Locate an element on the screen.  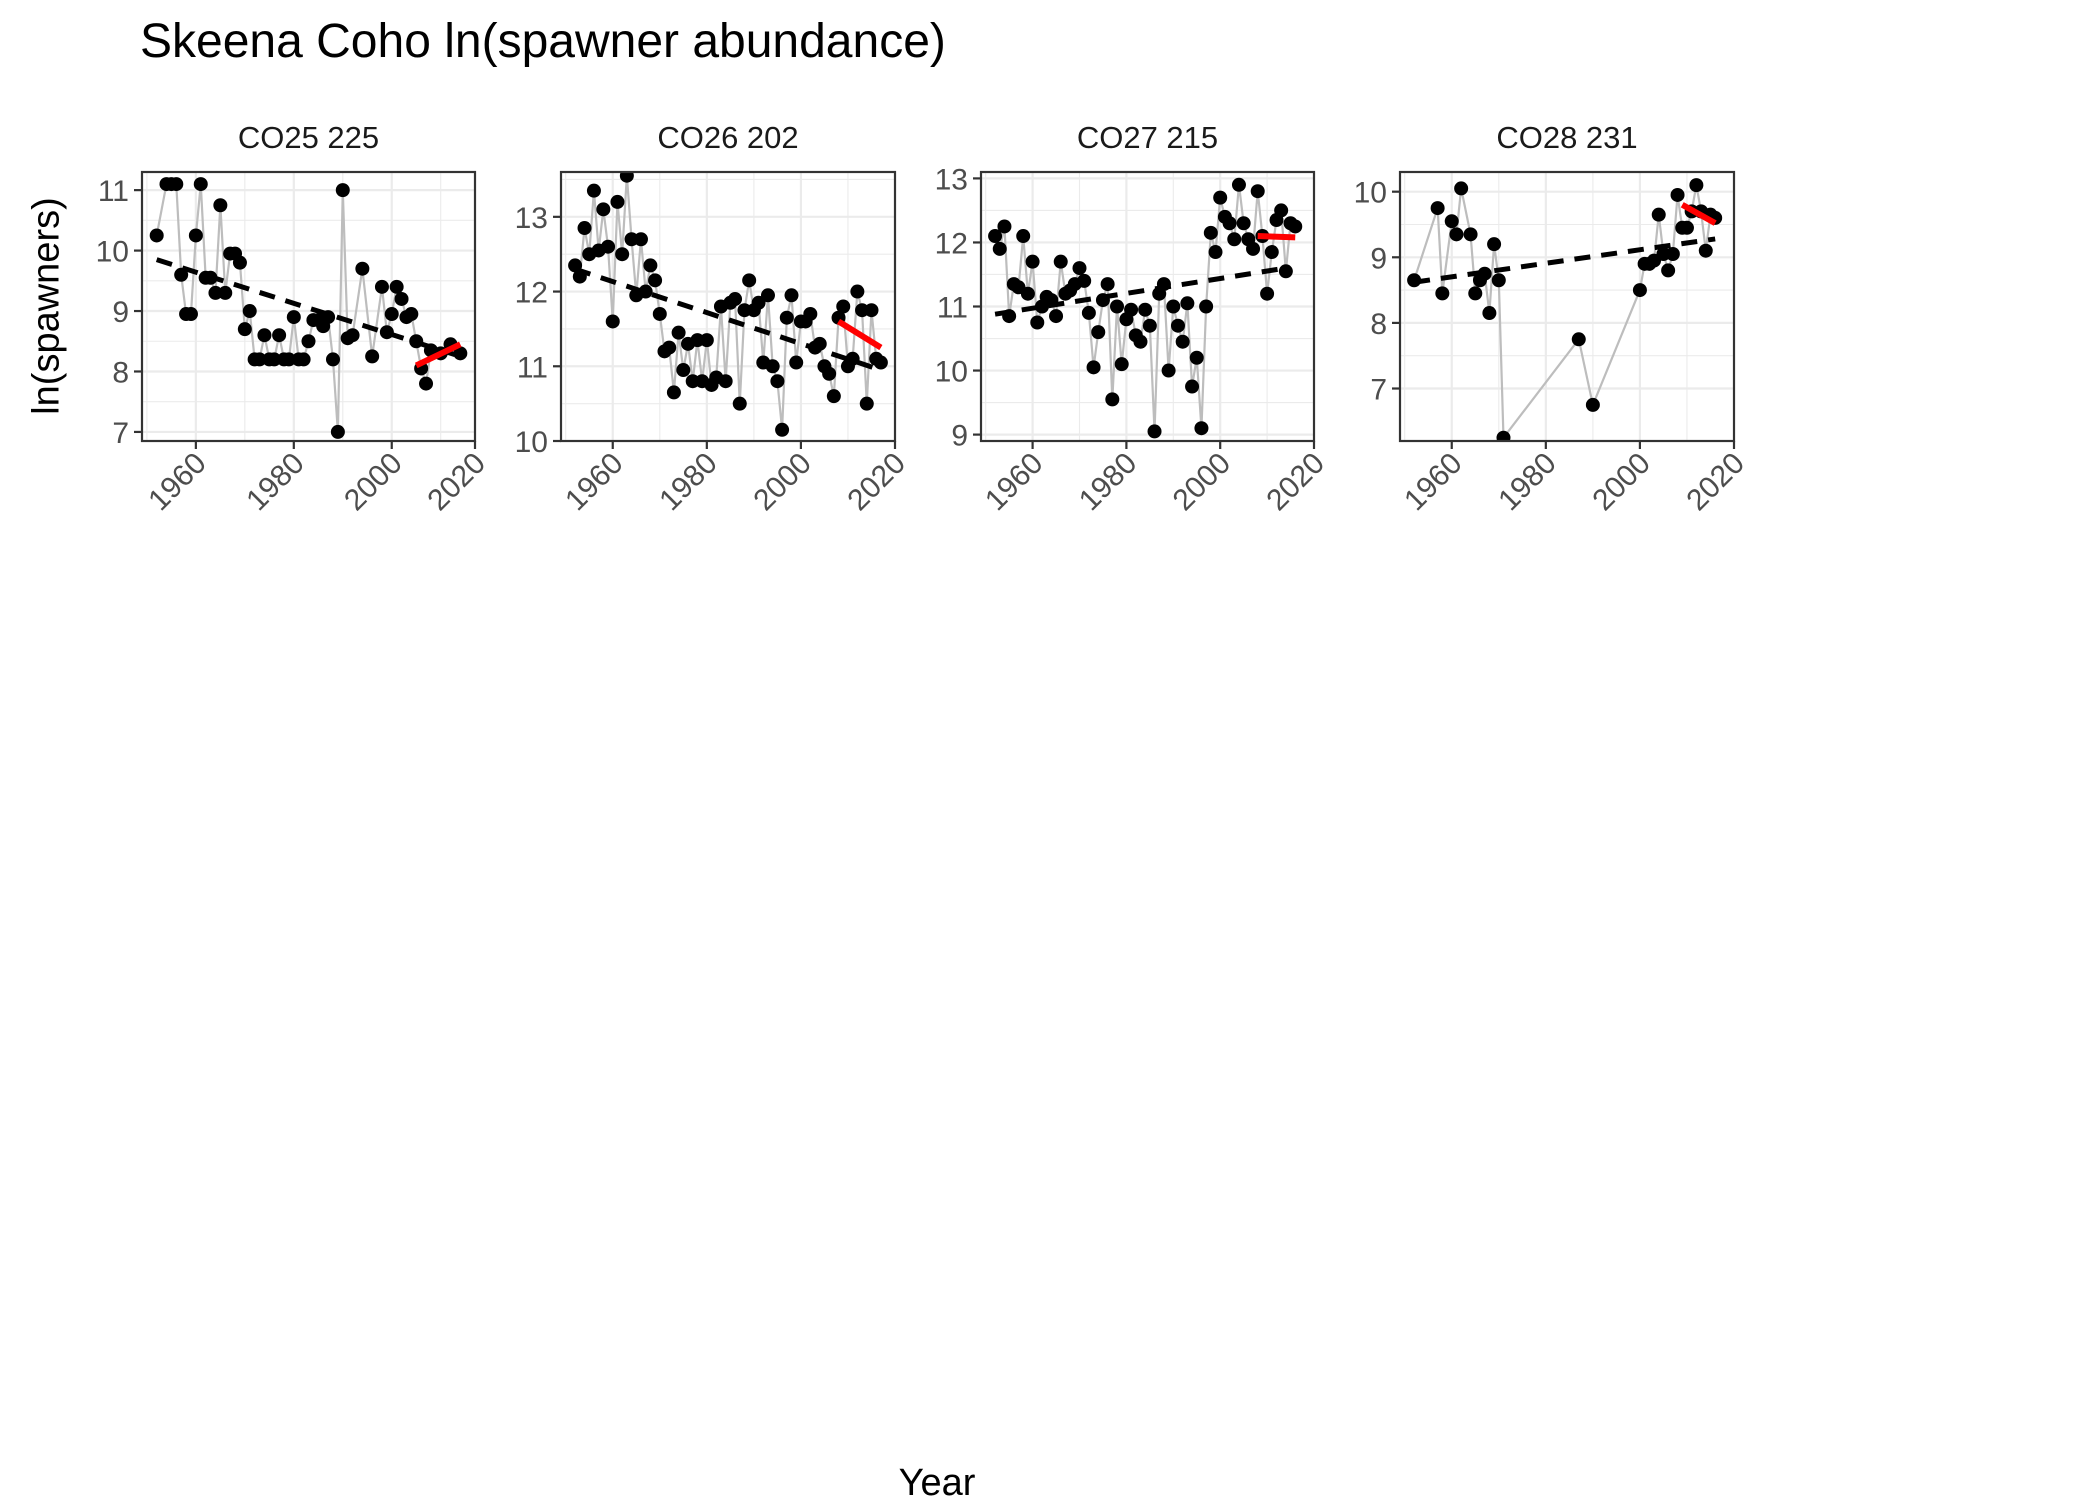
facet-strip-label: CO27 215 is located at coordinates (1147, 137).